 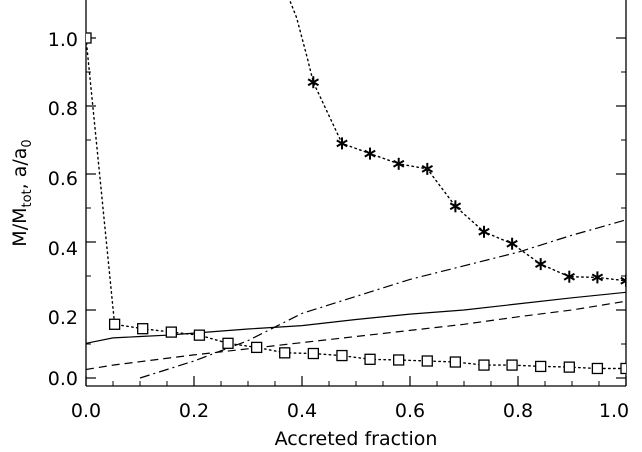 What do you see at coordinates (20, 169) in the screenshot?
I see `y-axis-title-sep: , a/a` at bounding box center [20, 169].